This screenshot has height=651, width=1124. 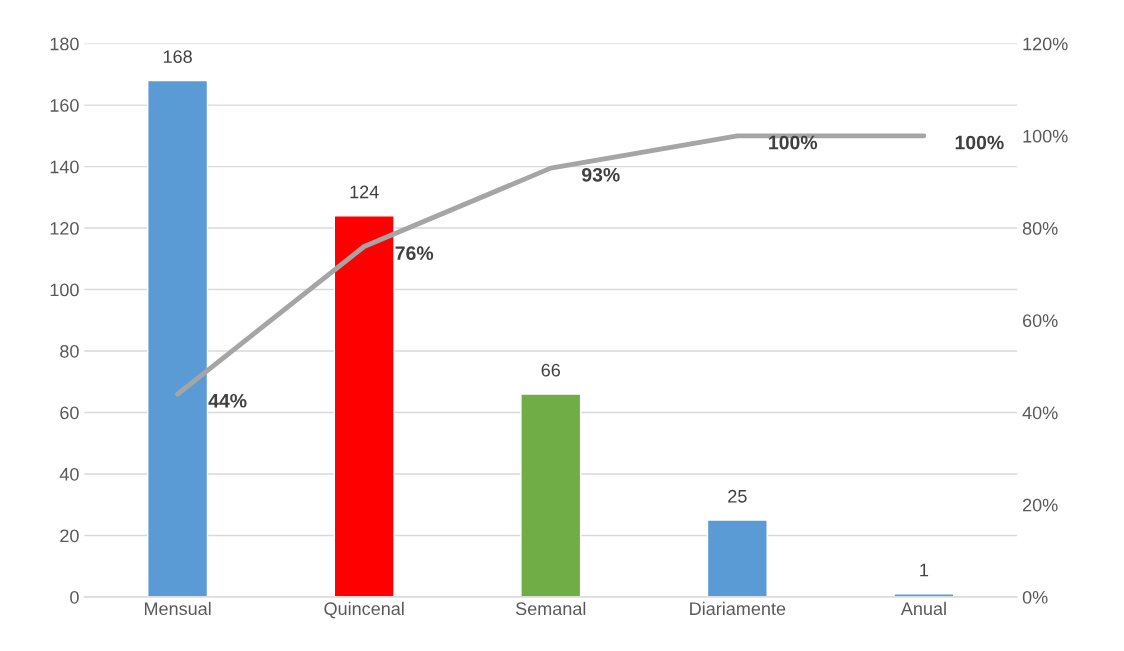 What do you see at coordinates (737, 496) in the screenshot?
I see `data-label: 25` at bounding box center [737, 496].